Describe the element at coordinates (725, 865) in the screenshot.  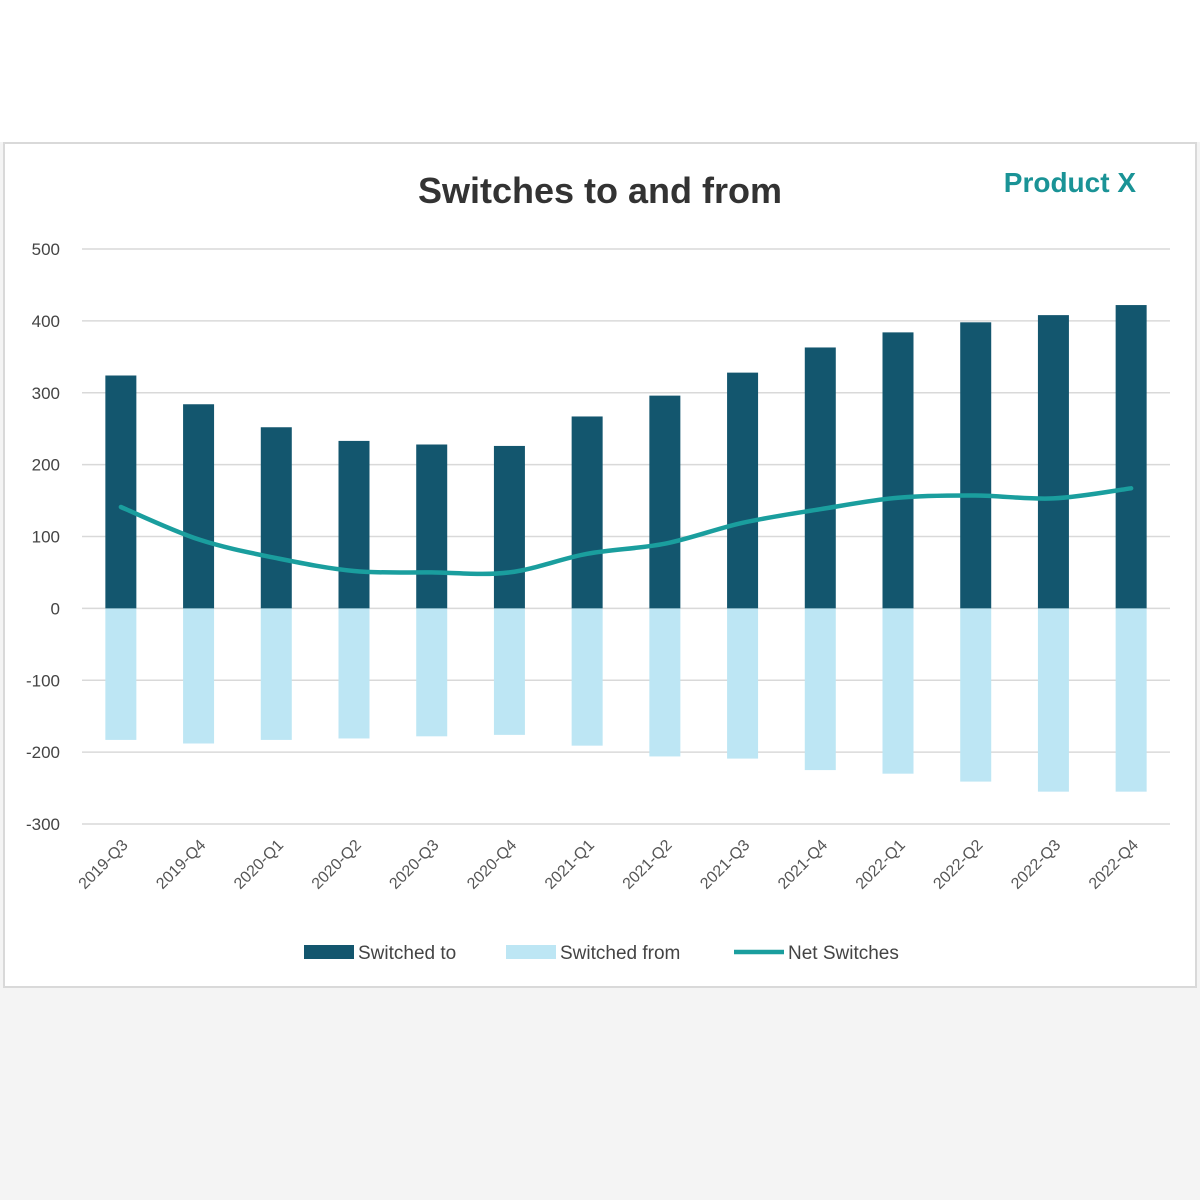
I see `x-tick-label: 2021-Q3` at that location.